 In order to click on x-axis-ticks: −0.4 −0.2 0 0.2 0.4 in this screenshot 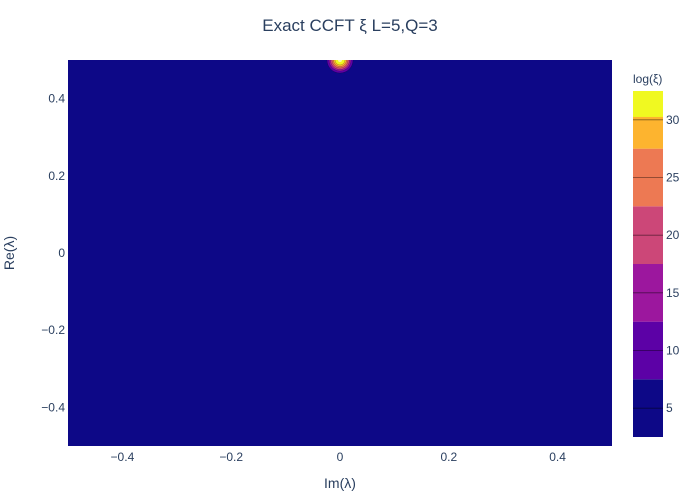, I will do `click(339, 457)`.